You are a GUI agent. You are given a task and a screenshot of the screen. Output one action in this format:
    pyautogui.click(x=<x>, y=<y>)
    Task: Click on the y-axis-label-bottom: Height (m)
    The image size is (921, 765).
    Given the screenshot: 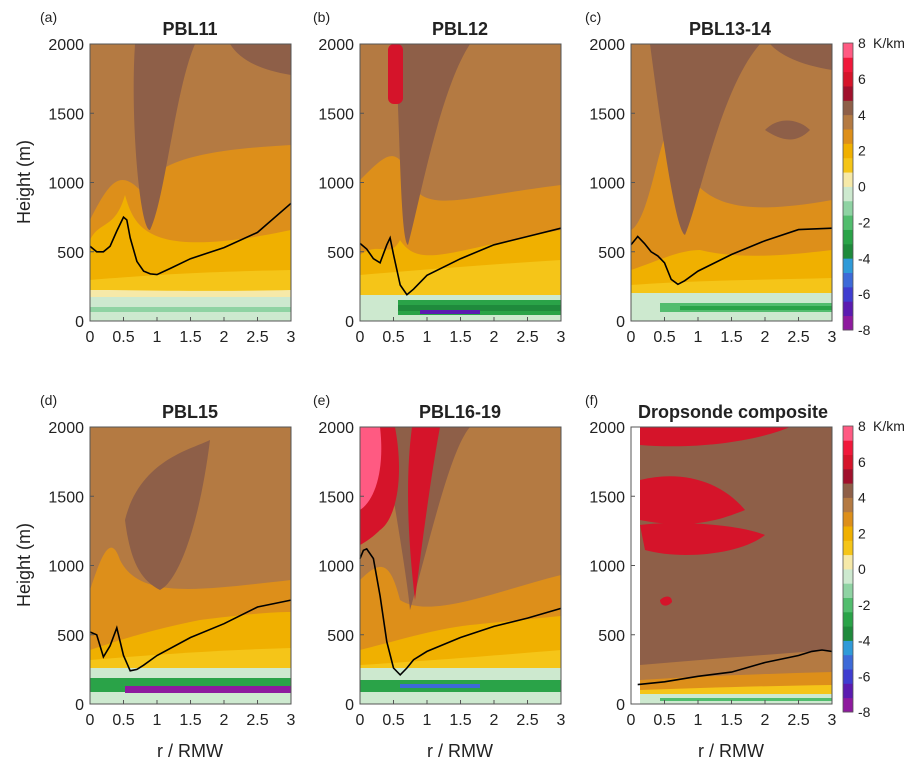 What is the action you would take?
    pyautogui.click(x=24, y=565)
    